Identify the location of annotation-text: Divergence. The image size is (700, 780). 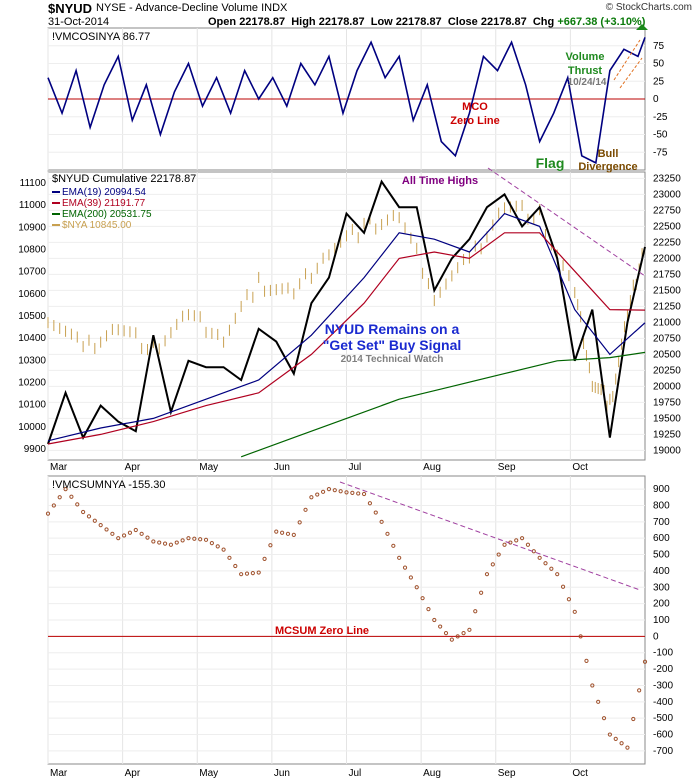
(607, 167).